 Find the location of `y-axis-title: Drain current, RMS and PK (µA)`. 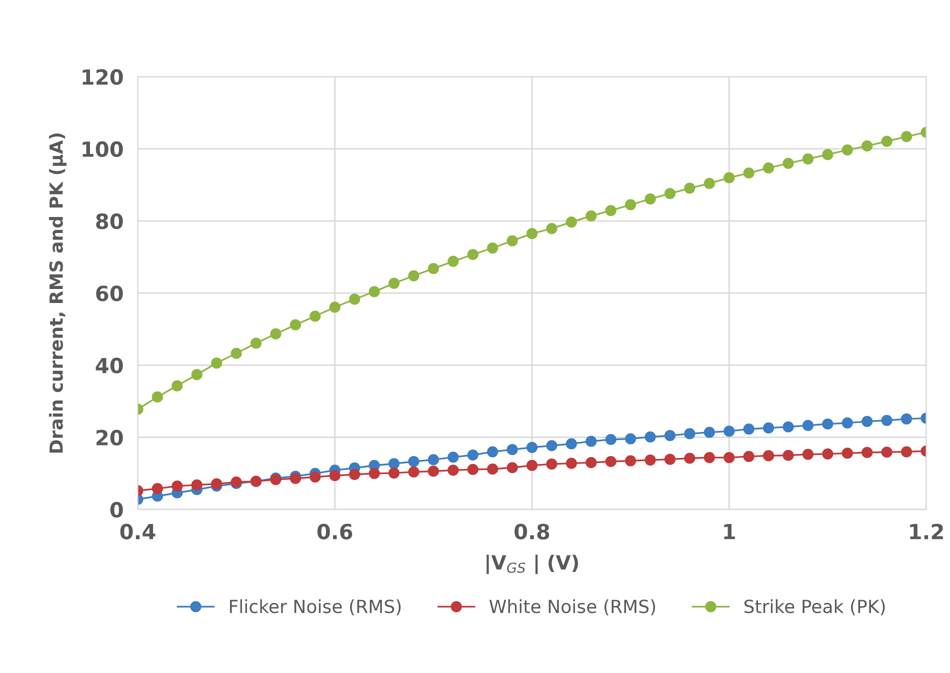

y-axis-title: Drain current, RMS and PK (µA) is located at coordinates (57, 293).